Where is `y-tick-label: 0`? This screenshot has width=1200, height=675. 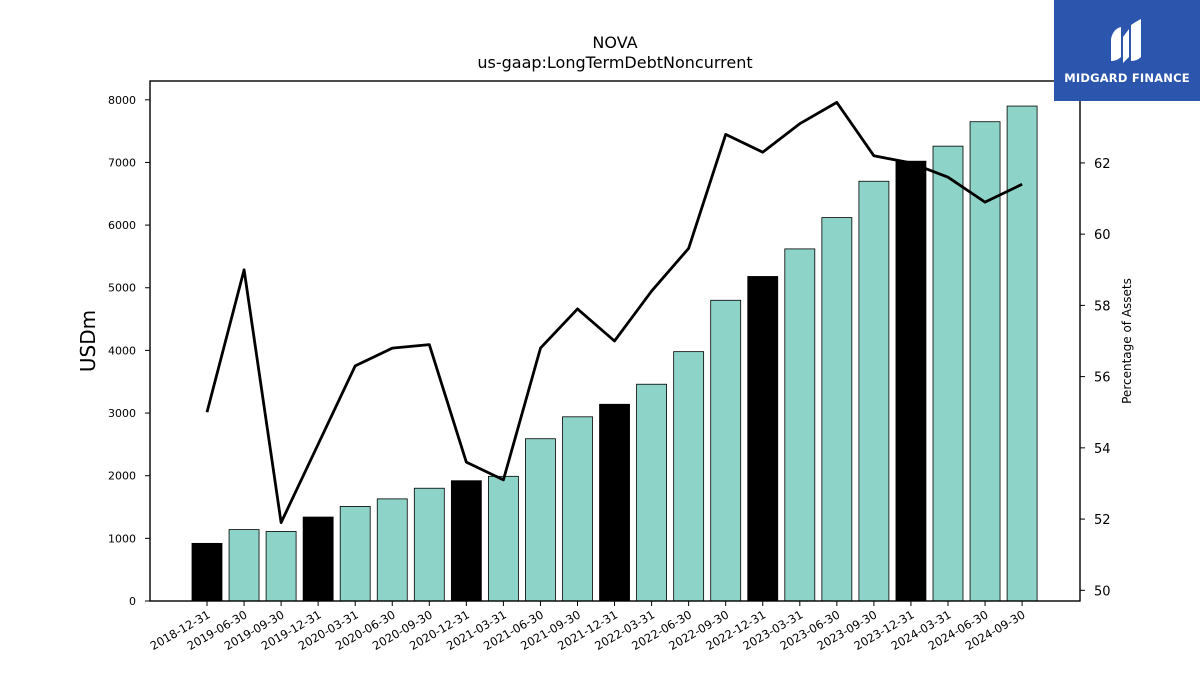
y-tick-label: 0 is located at coordinates (132, 601).